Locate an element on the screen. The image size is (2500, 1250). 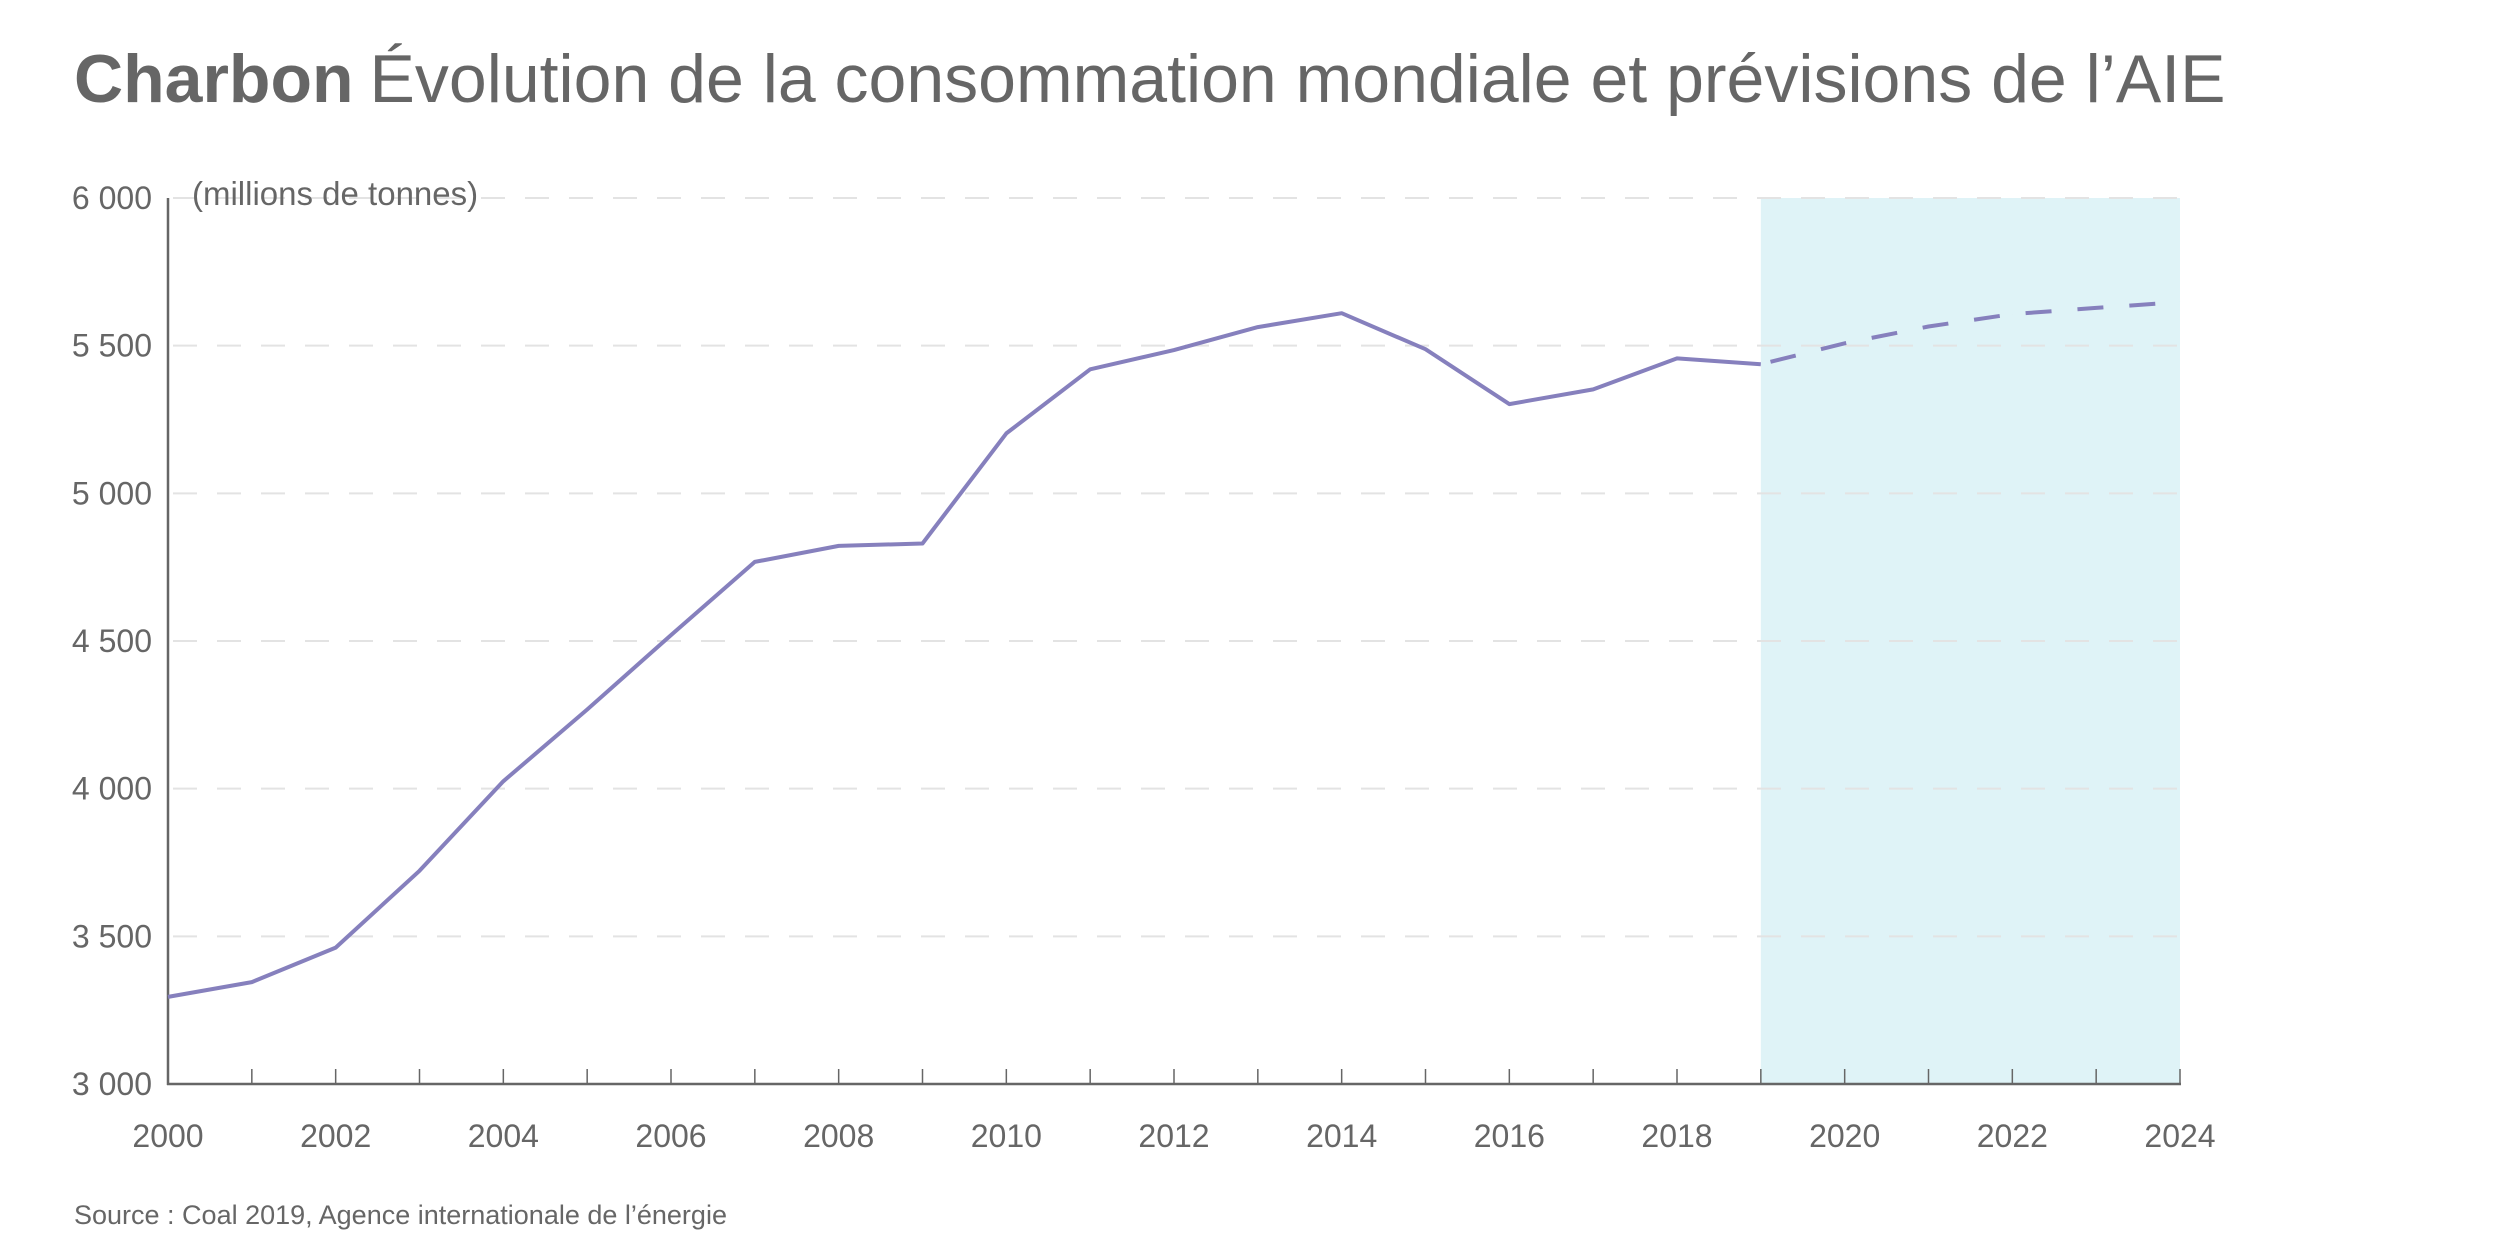
y-tick-label: 5 500 is located at coordinates (112, 346).